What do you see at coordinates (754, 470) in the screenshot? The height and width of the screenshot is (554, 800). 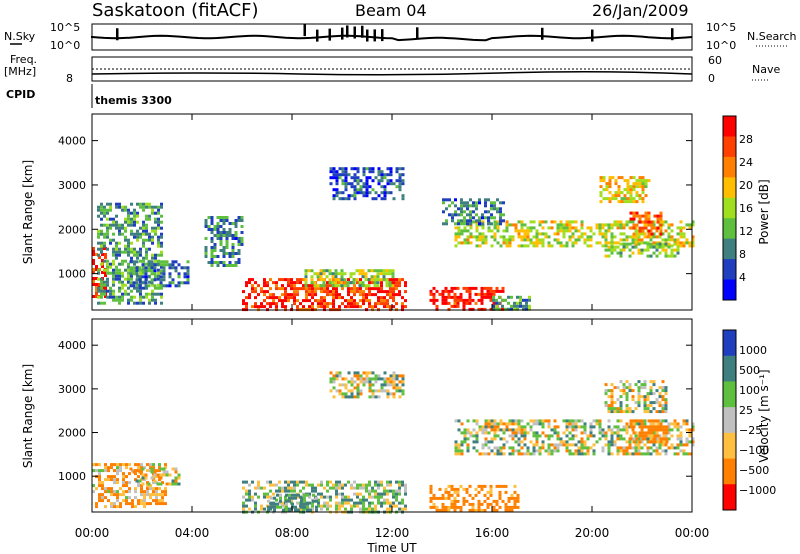 I see `colorbar-tick-label: −500` at bounding box center [754, 470].